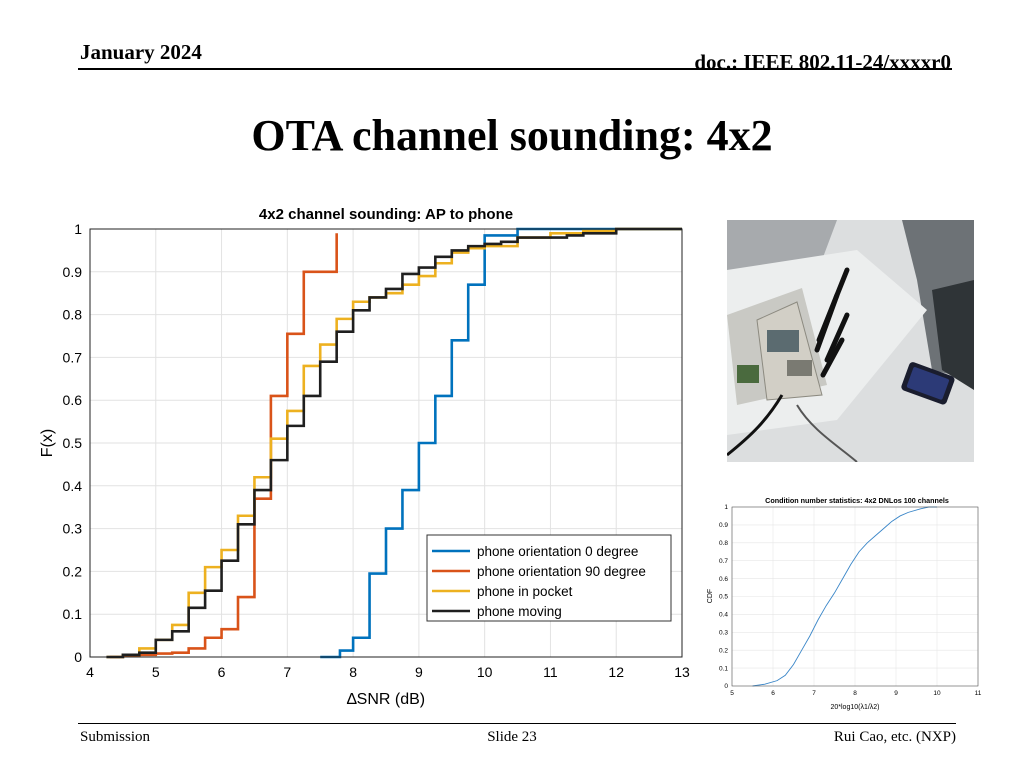 This screenshot has height=768, width=1024. I want to click on mini-chart-x-label: 20*log10(λ1/λ2), so click(854, 707).